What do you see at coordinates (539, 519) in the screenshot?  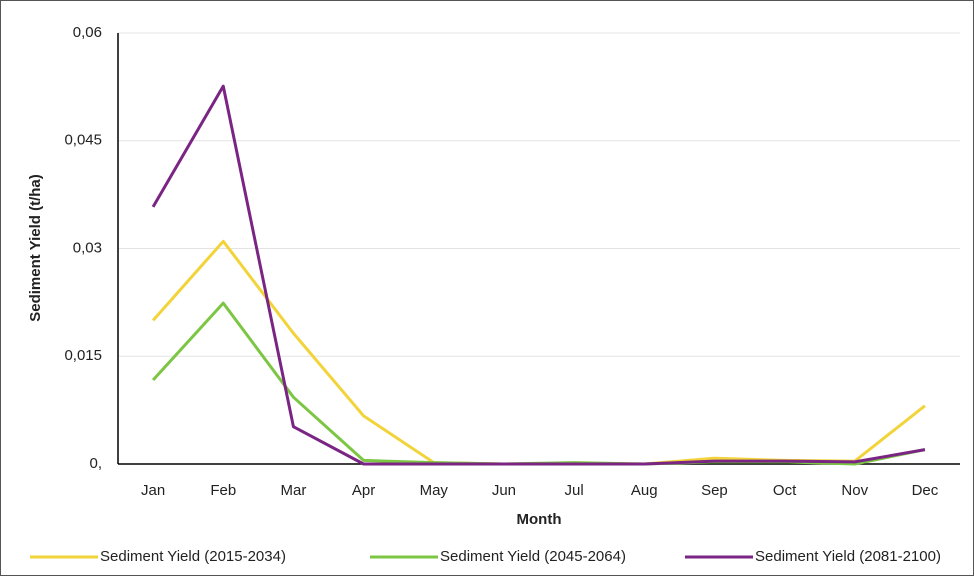 I see `x-axis-title: Month` at bounding box center [539, 519].